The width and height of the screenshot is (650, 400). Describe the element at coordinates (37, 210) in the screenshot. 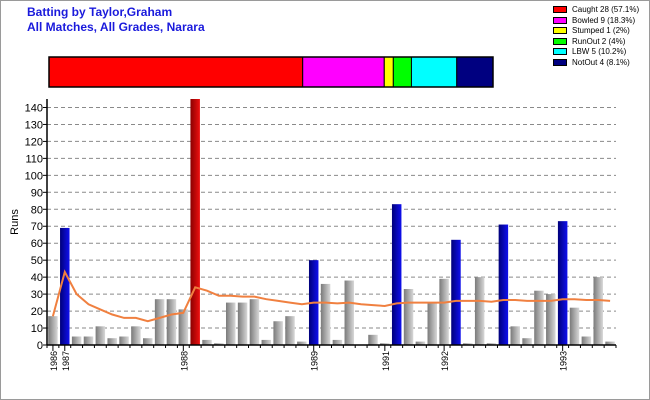

I see `y-tick-label: 80` at that location.